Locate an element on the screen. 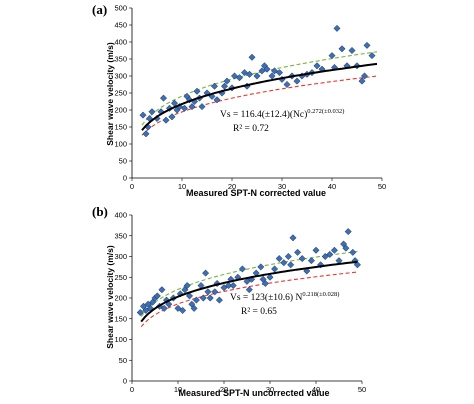 The image size is (474, 404). panel-b-equation-exponent: 0.218(±0.028) is located at coordinates (320, 294).